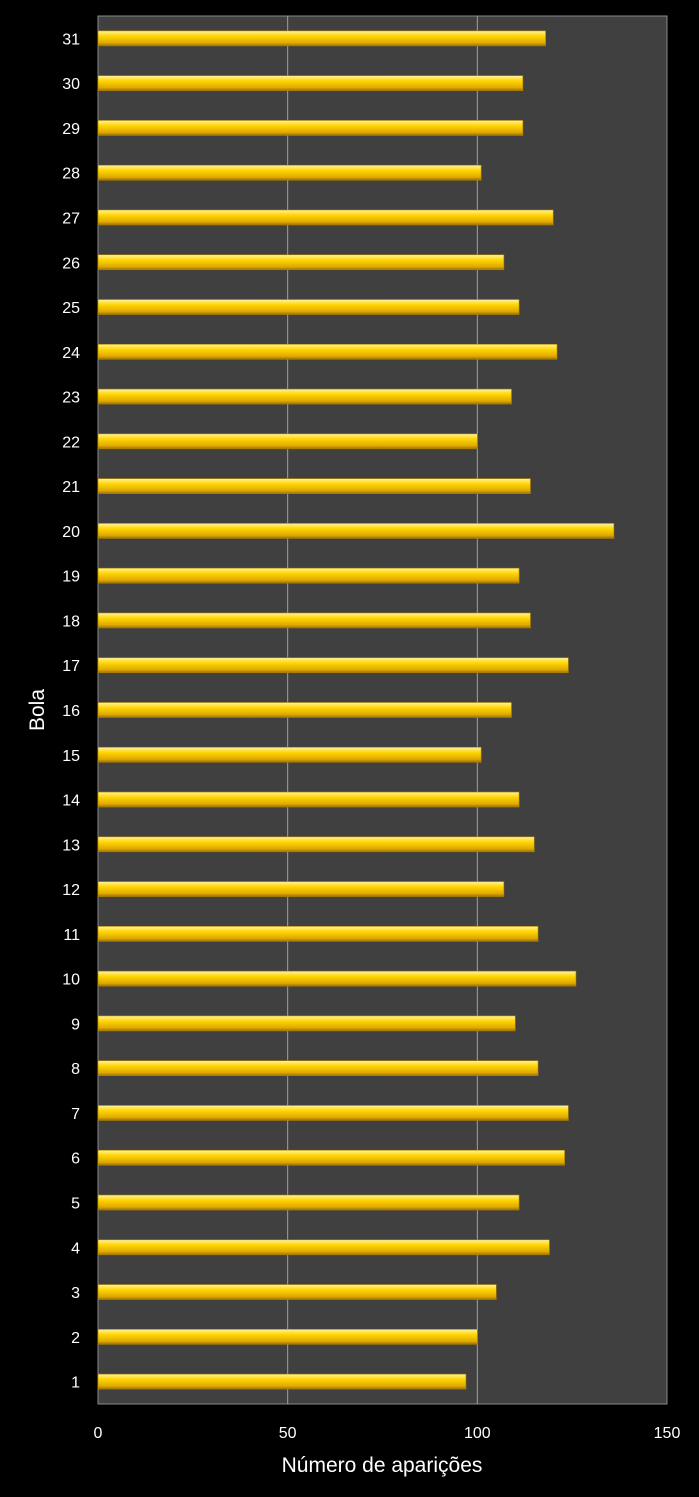 The image size is (699, 1497). Describe the element at coordinates (71, 218) in the screenshot. I see `y-tick-label: 27` at that location.